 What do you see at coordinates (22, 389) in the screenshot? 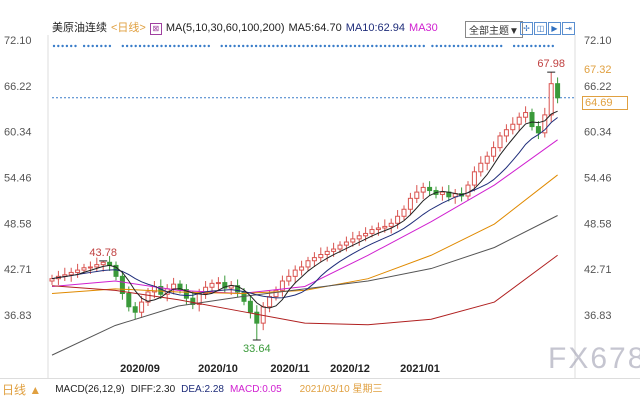
I see `period-selector: 日线 ▲` at bounding box center [22, 389].